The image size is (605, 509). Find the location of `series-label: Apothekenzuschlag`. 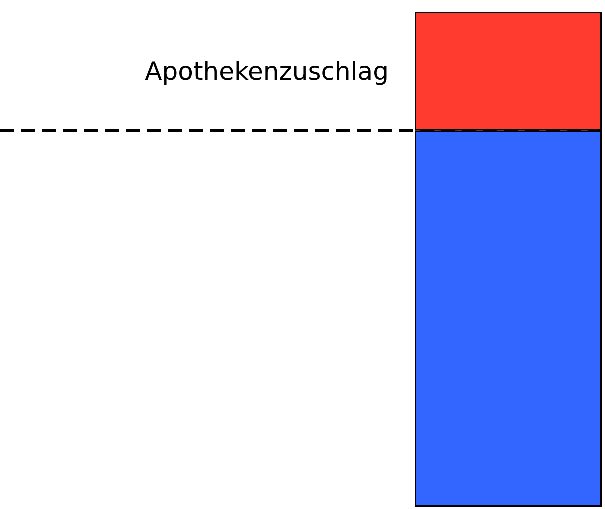

series-label: Apothekenzuschlag is located at coordinates (267, 71).